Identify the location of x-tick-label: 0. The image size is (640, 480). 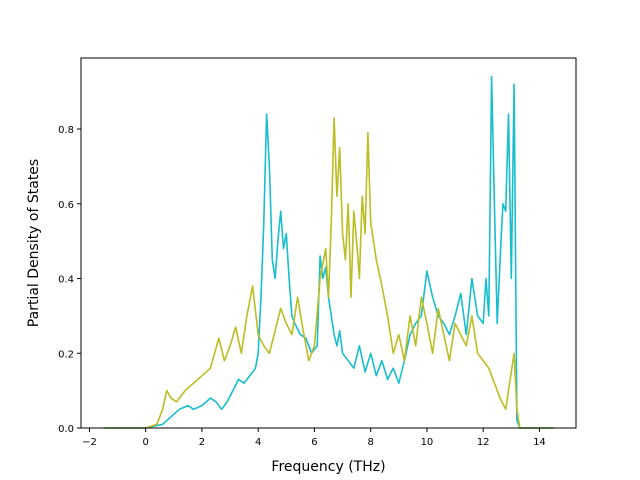
(146, 442).